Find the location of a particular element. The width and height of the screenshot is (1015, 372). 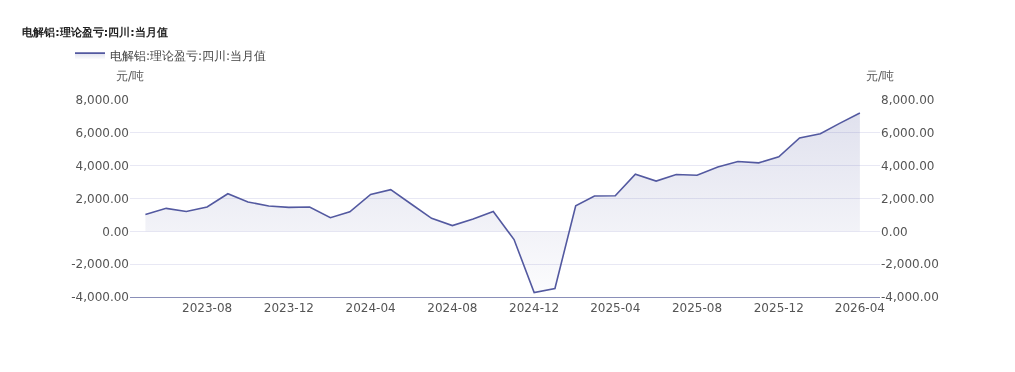

y-tick-label: -4,000.00 is located at coordinates (100, 297).